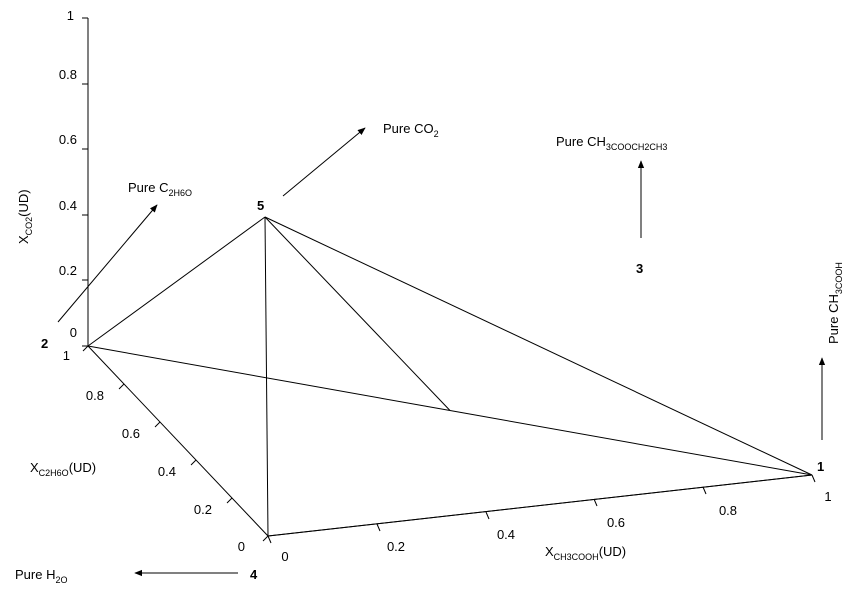 The height and width of the screenshot is (589, 844). I want to click on z-tick-label: 0.4, so click(68, 205).